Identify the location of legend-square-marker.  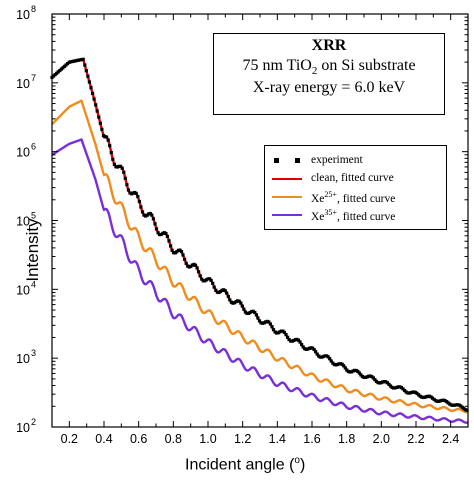
(276, 160).